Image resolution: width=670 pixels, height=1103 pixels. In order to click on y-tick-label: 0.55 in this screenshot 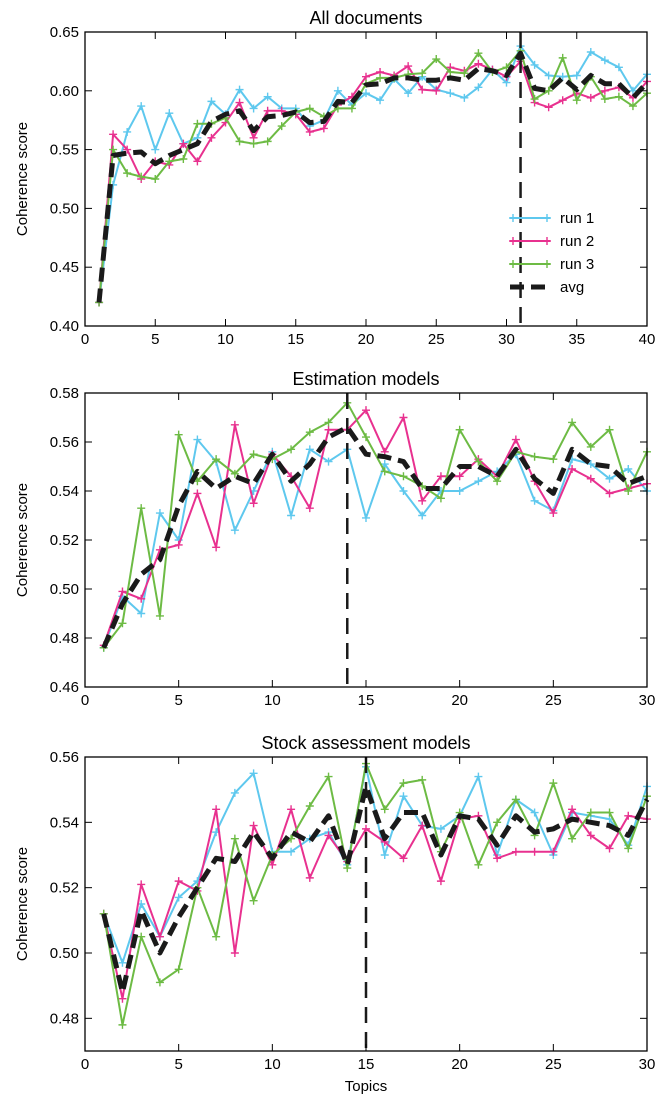, I will do `click(64, 150)`.